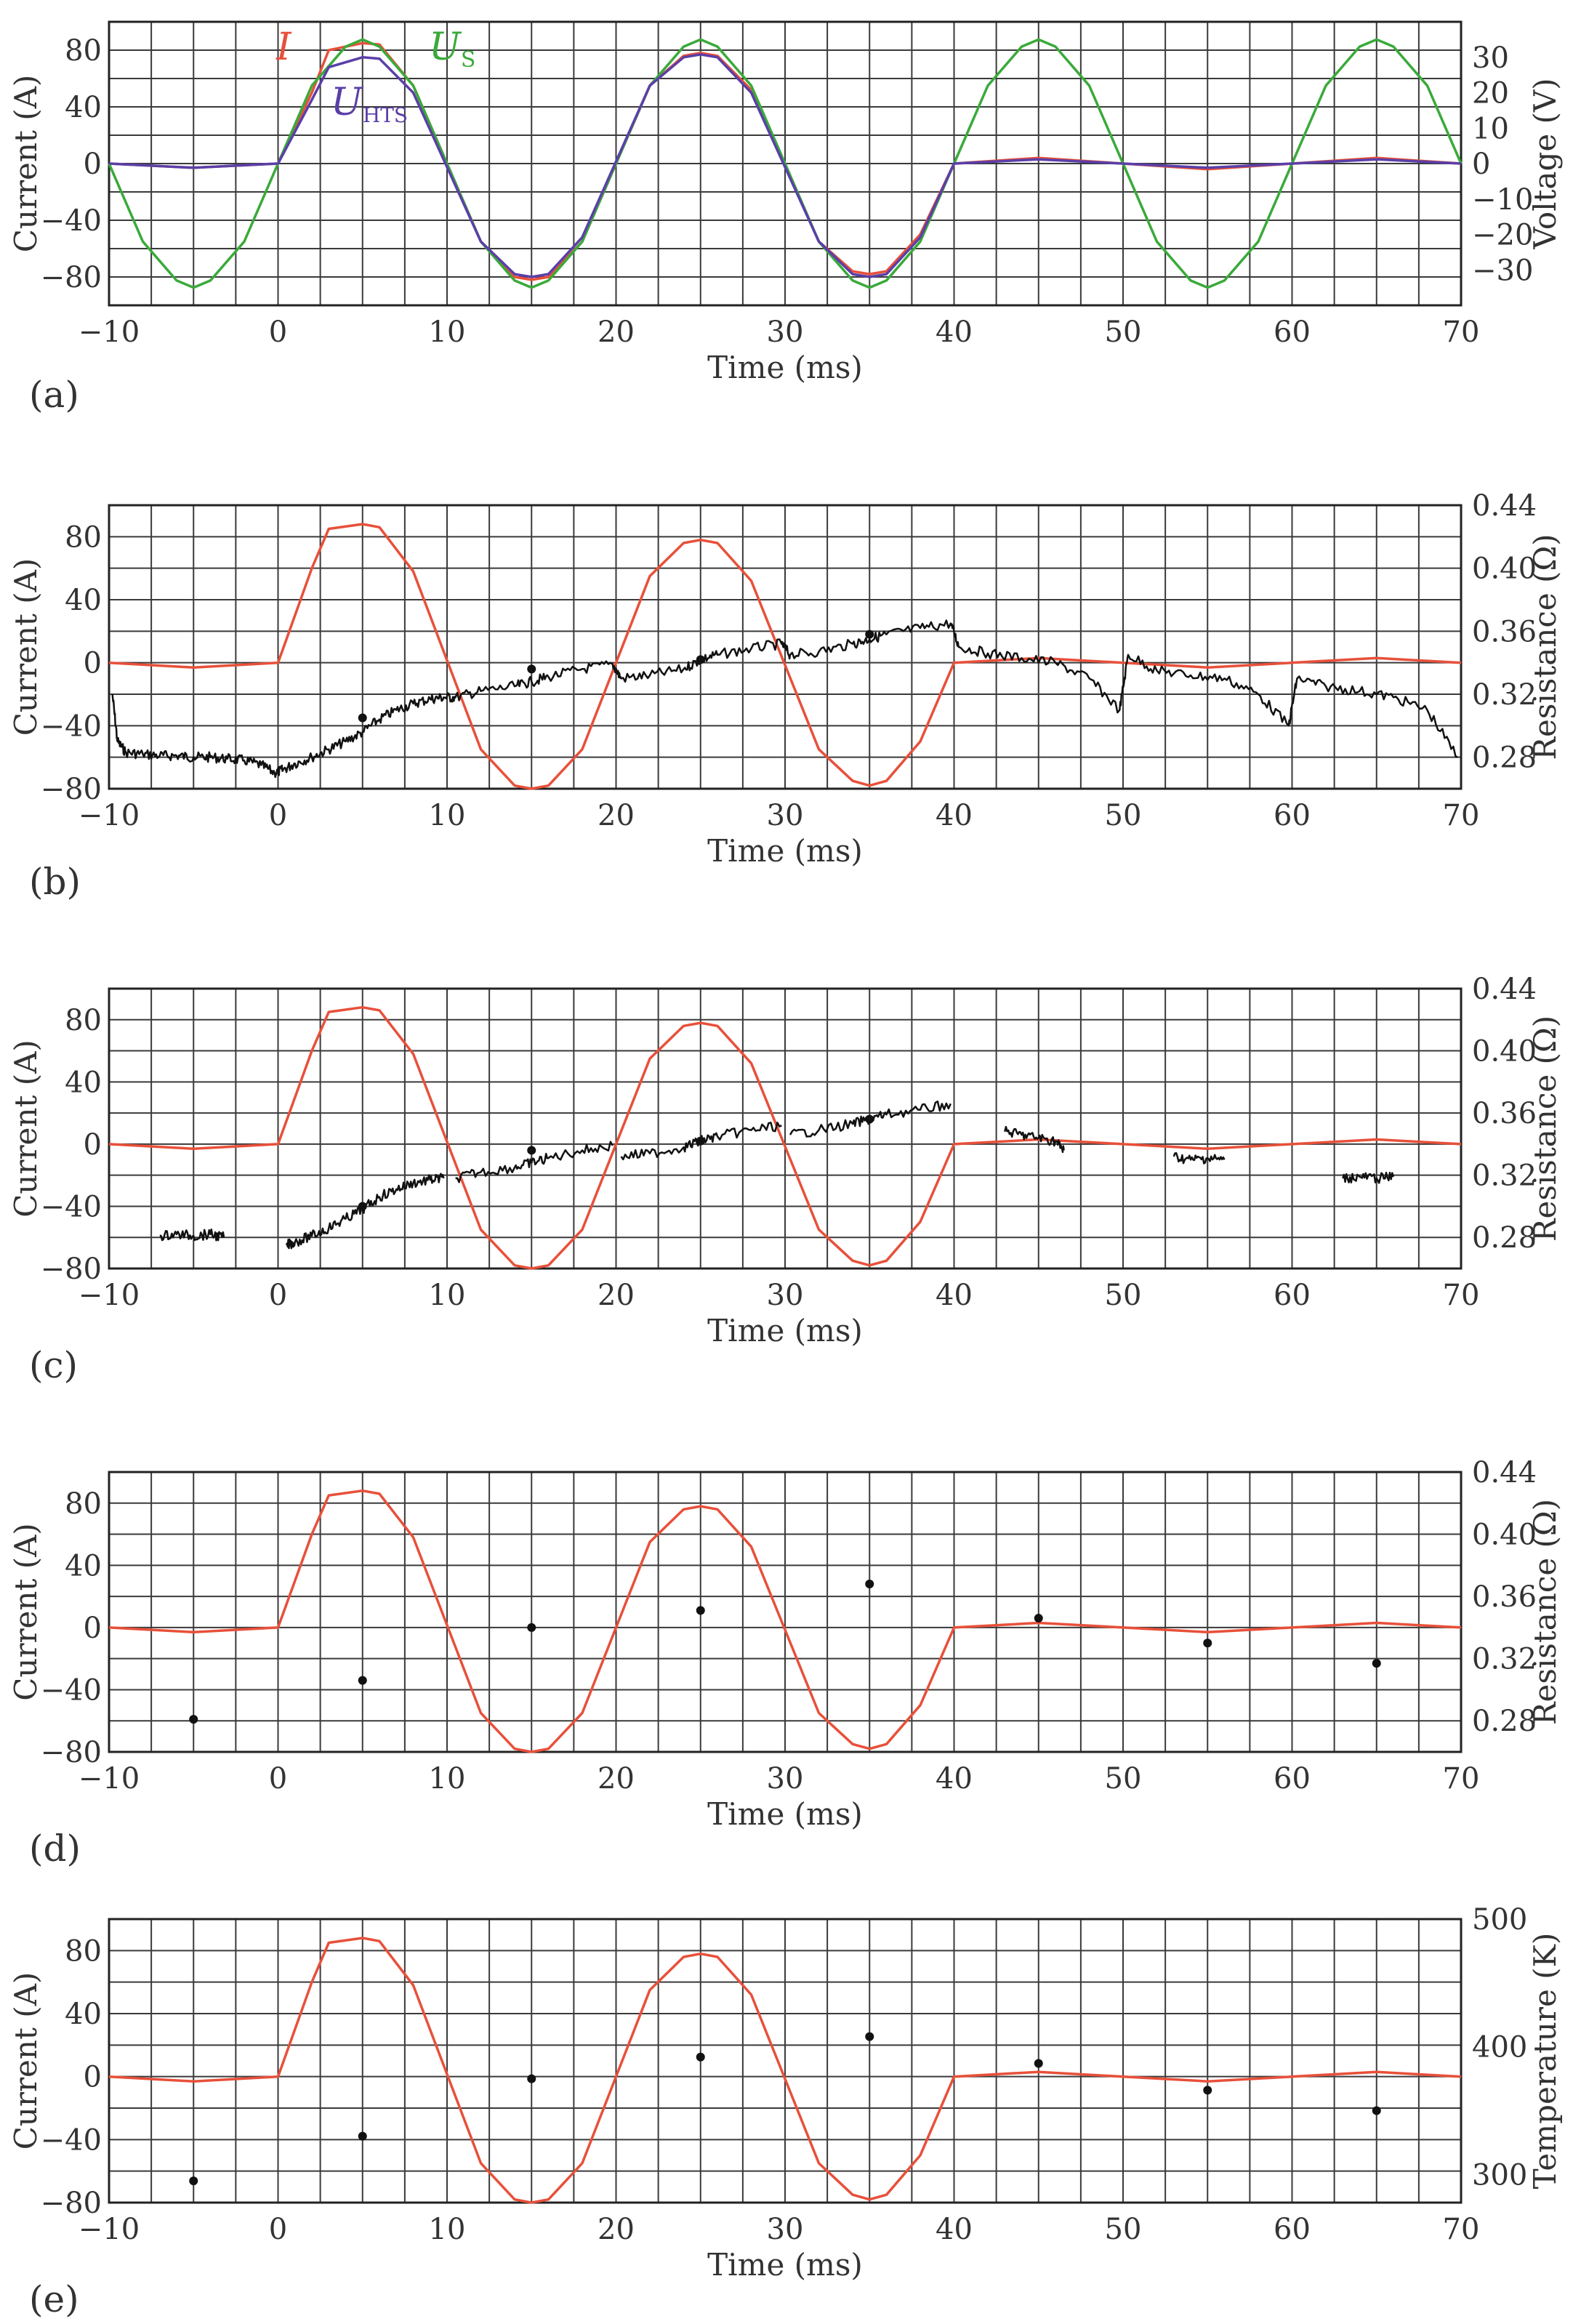  I want to click on legend-us-main: U, so click(445, 47).